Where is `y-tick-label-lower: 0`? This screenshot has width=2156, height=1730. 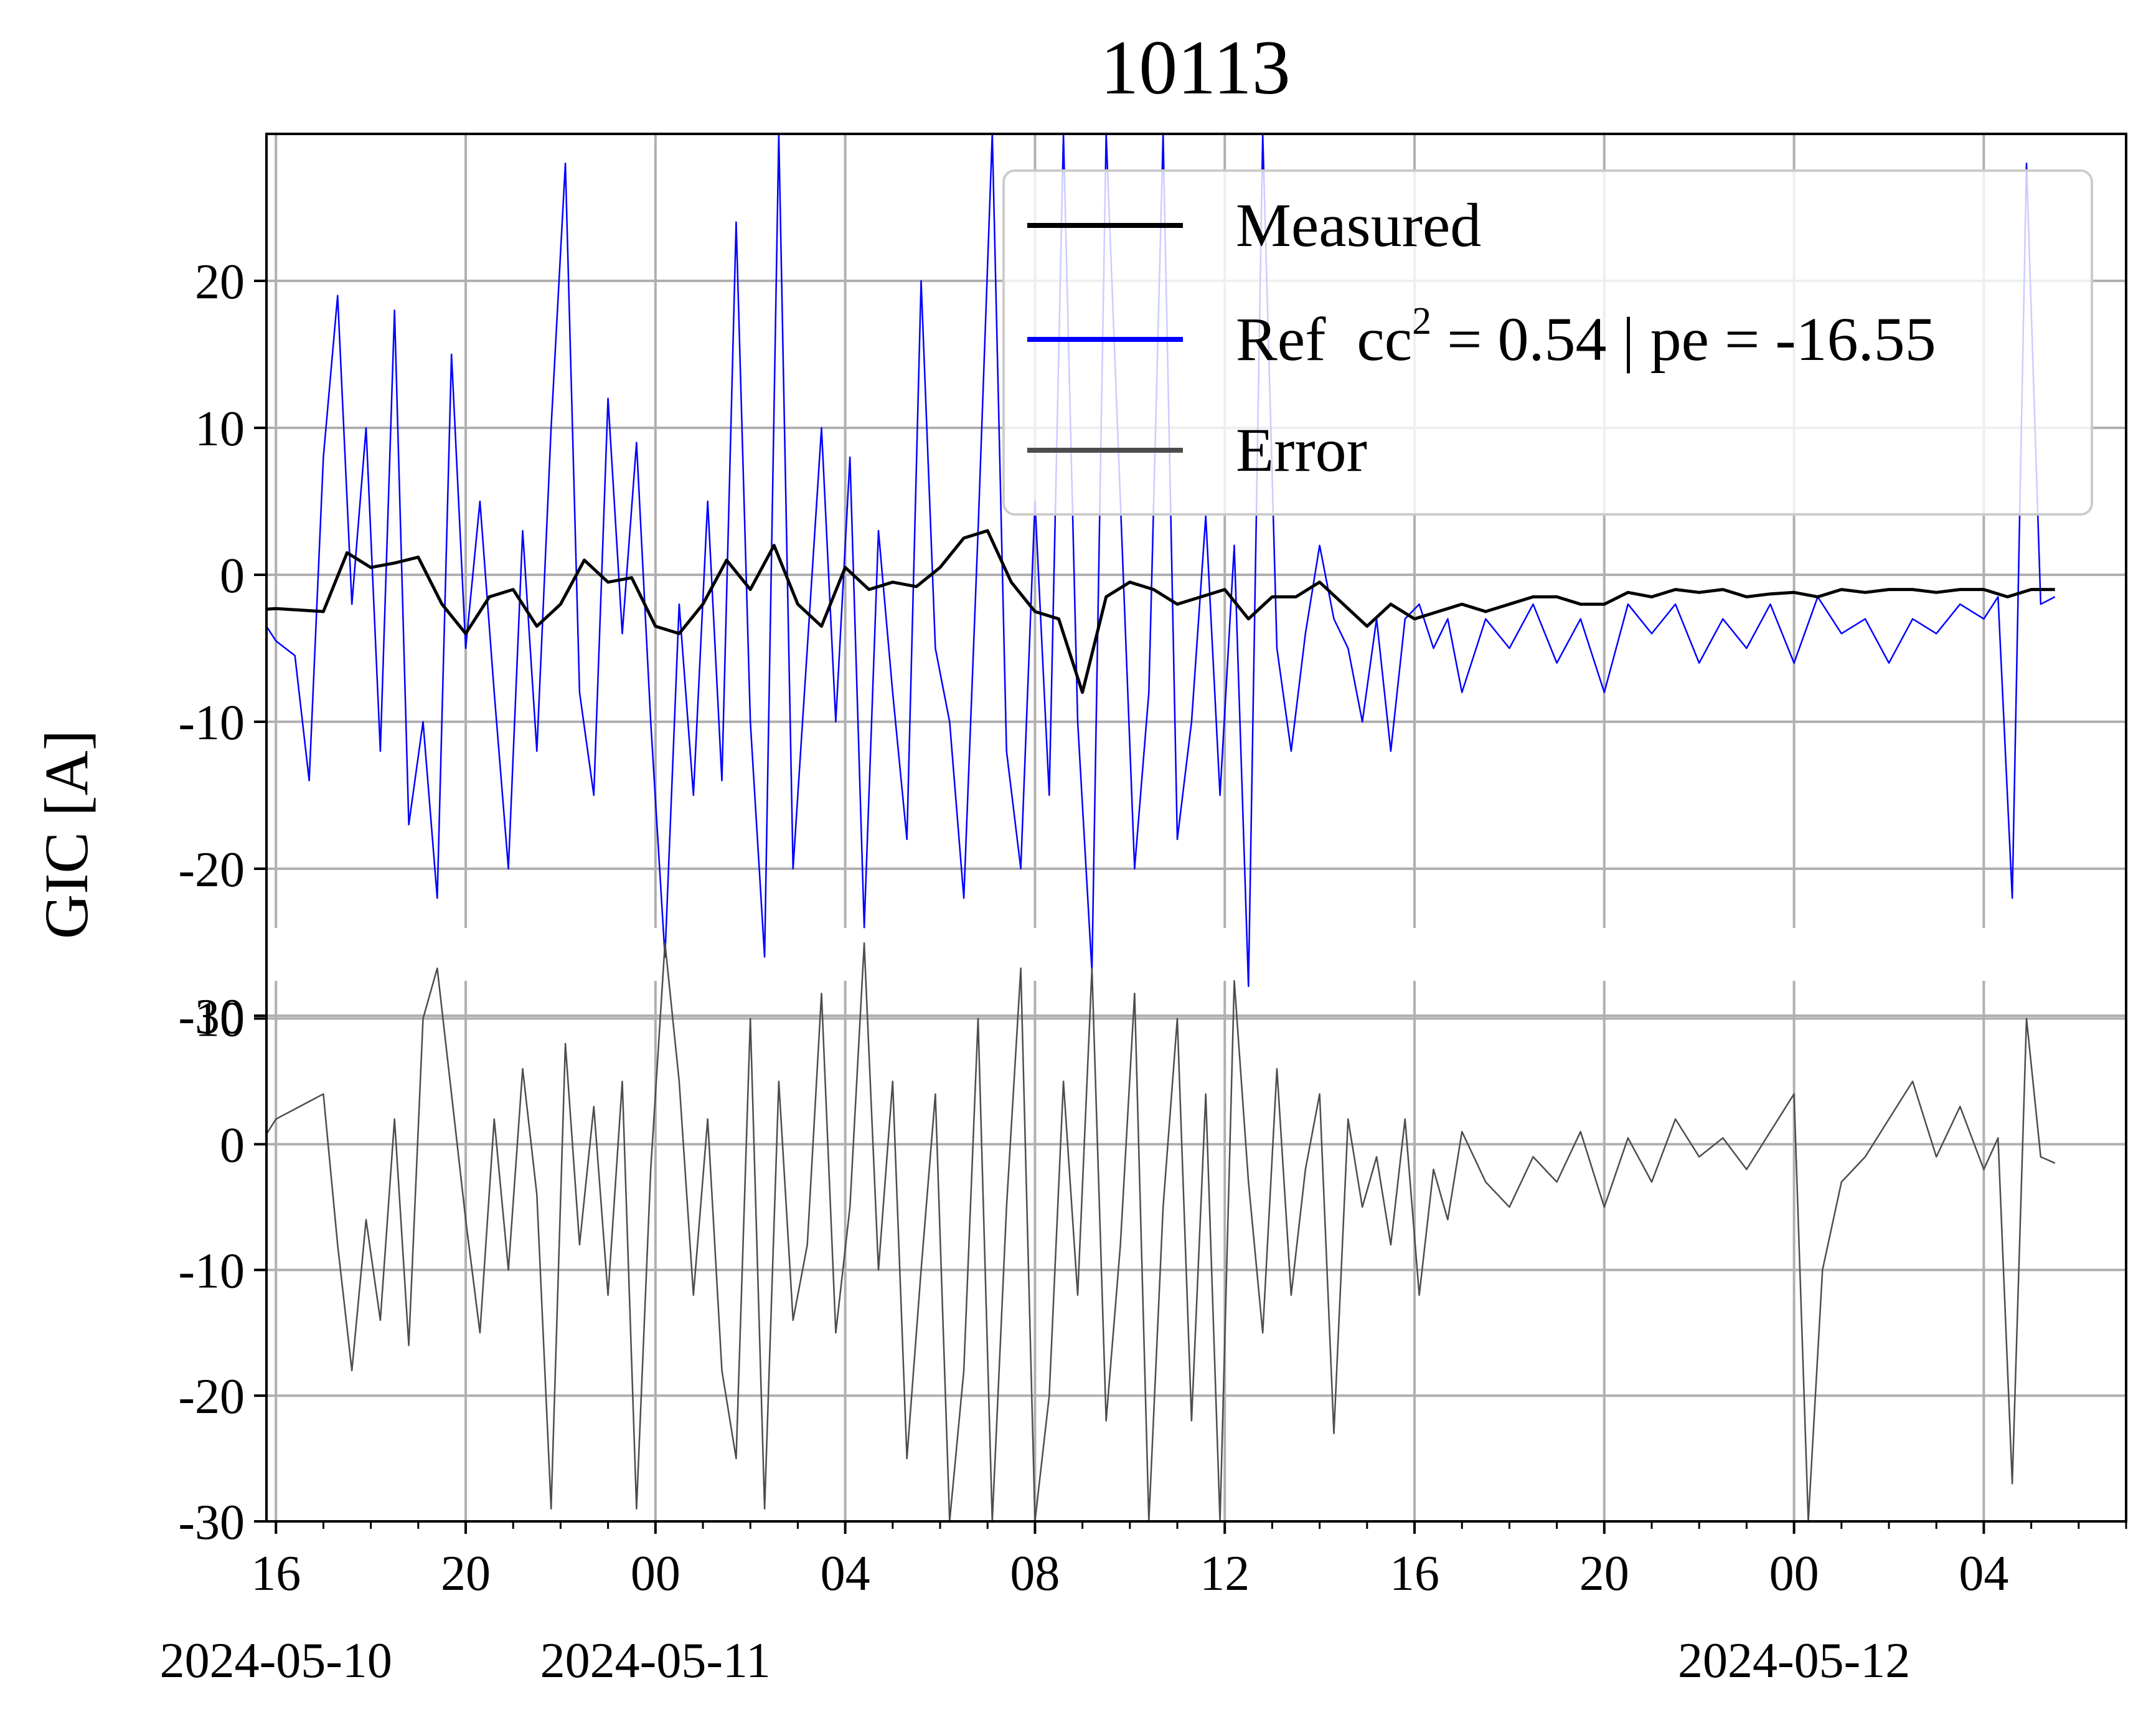
y-tick-label-lower: 0 is located at coordinates (233, 1145).